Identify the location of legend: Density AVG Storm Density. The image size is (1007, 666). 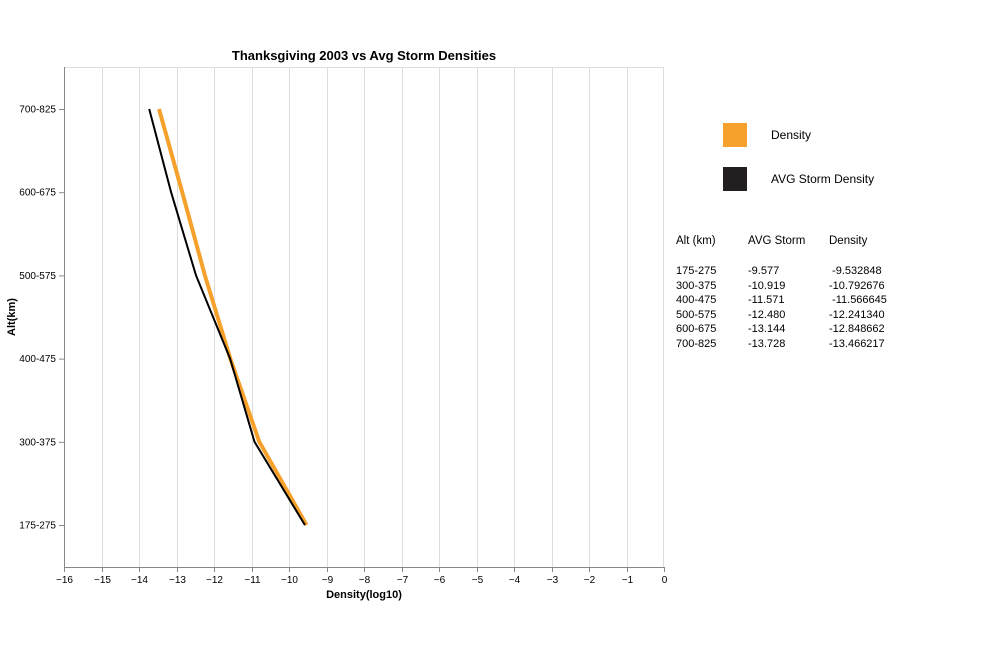
(798, 166).